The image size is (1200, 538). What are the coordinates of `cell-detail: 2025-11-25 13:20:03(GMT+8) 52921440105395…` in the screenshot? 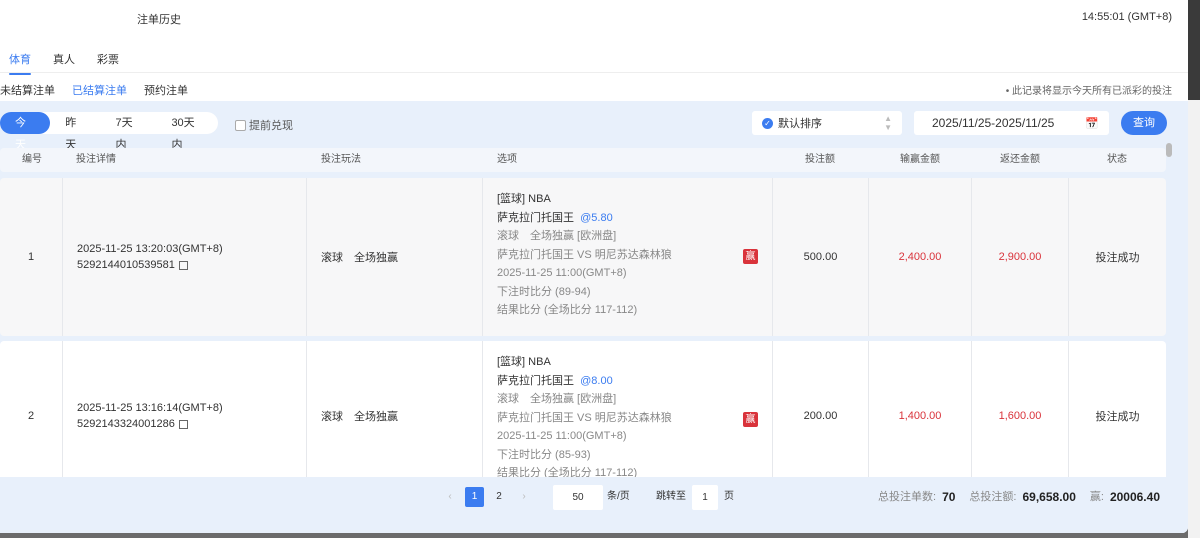 It's located at (185, 257).